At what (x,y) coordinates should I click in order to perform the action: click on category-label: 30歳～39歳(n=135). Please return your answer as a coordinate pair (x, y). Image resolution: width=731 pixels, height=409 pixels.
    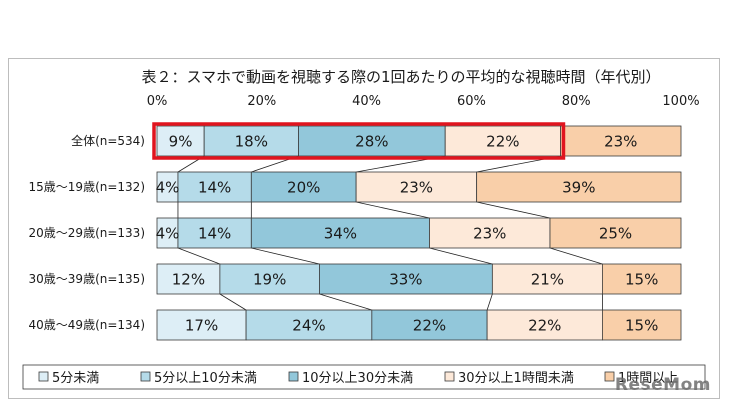
    Looking at the image, I should click on (87, 279).